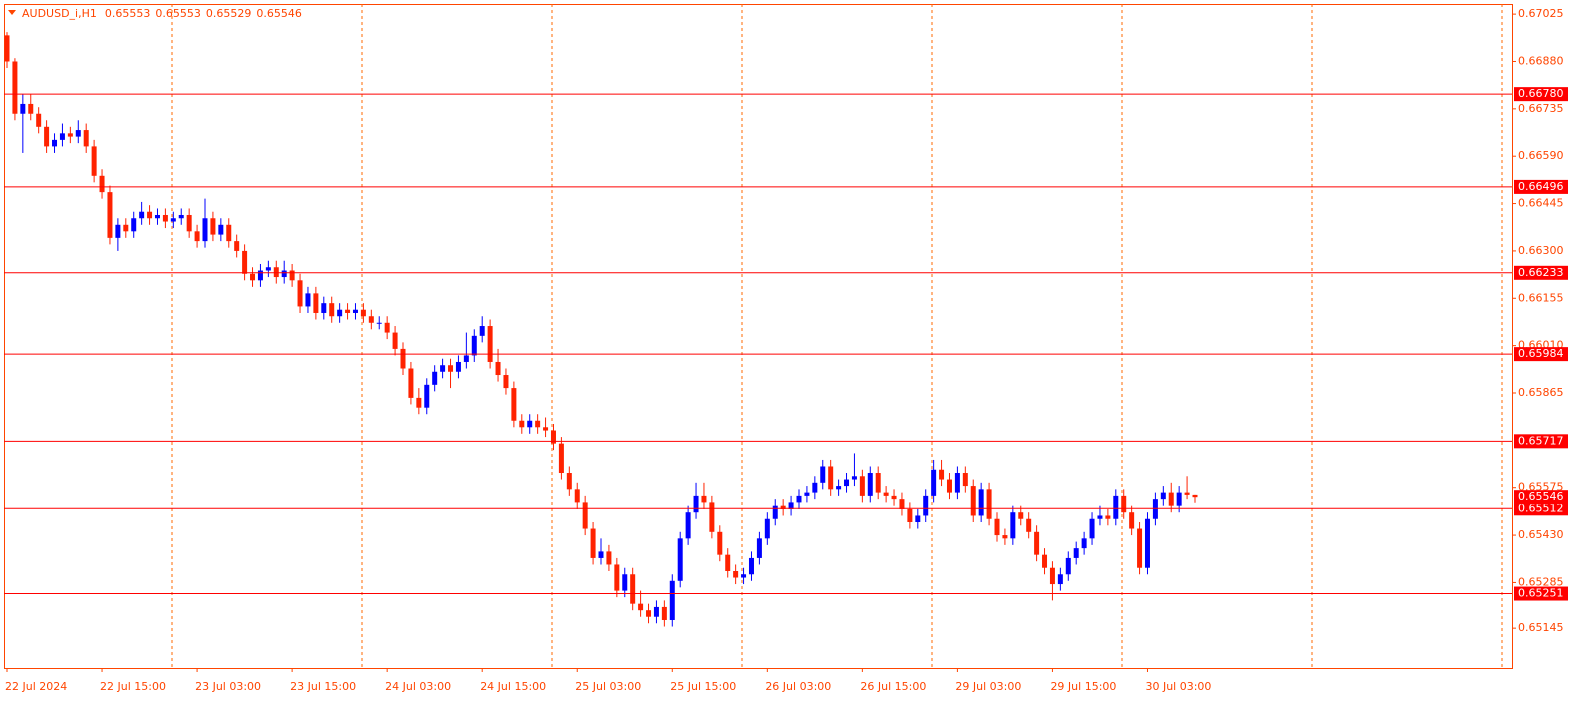 Image resolution: width=1586 pixels, height=708 pixels. I want to click on y-tick-label: 0.65145, so click(1541, 627).